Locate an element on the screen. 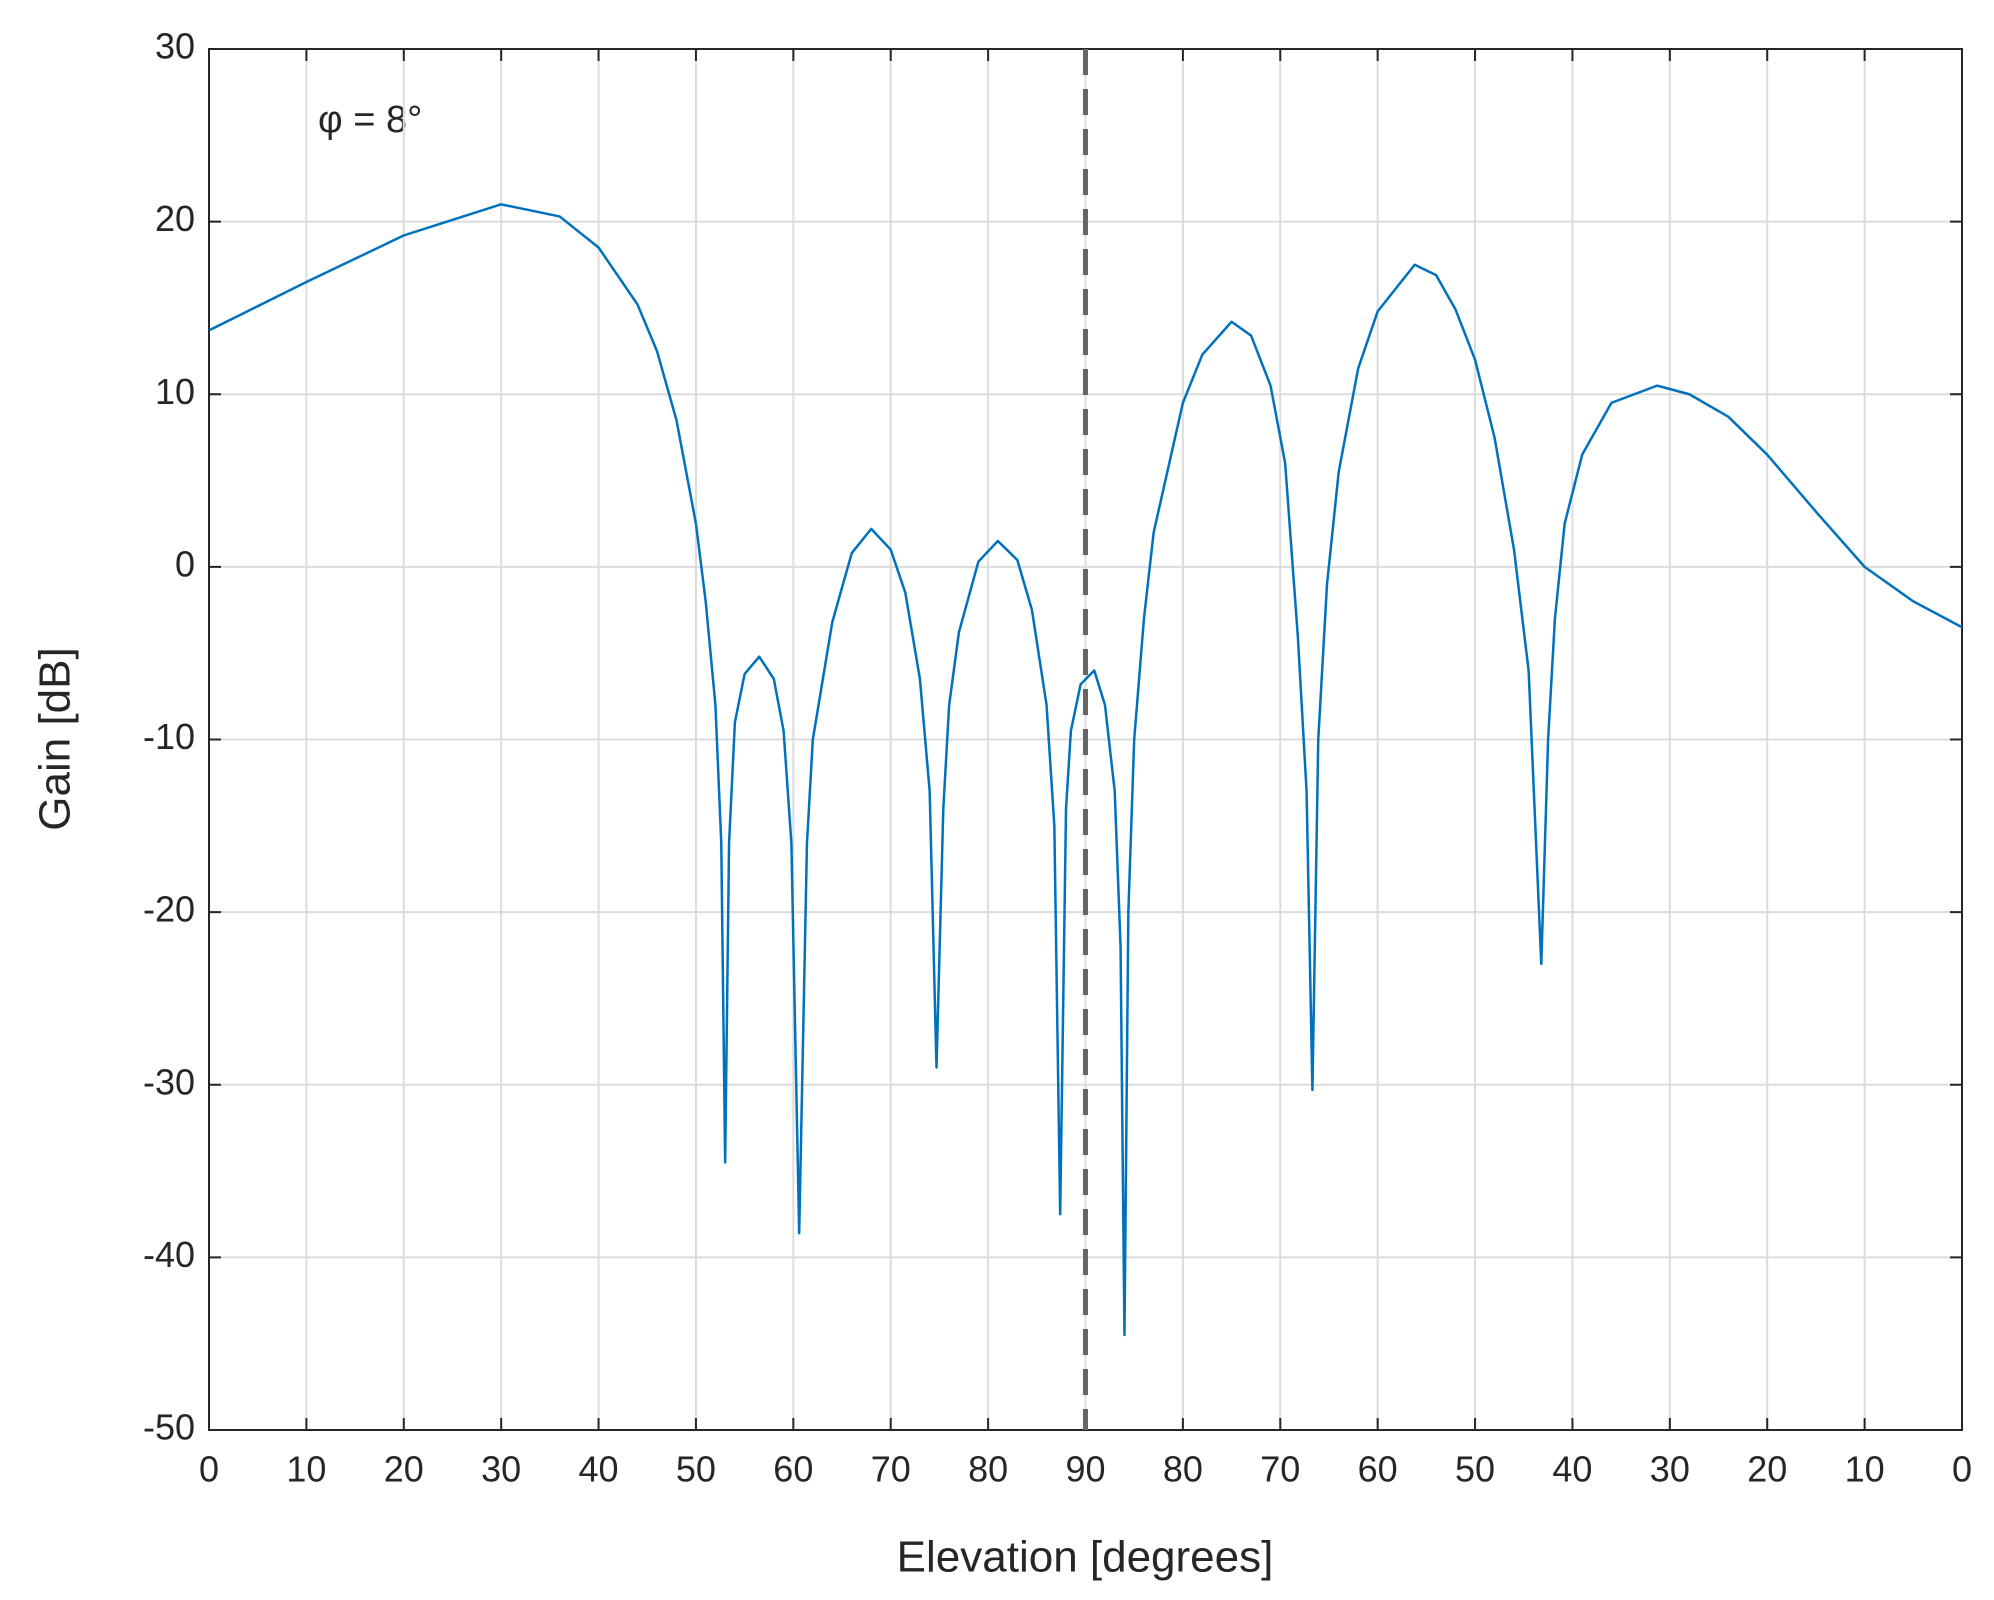 Image resolution: width=1994 pixels, height=1600 pixels. y-axis-label: Gain [dB] is located at coordinates (55, 738).